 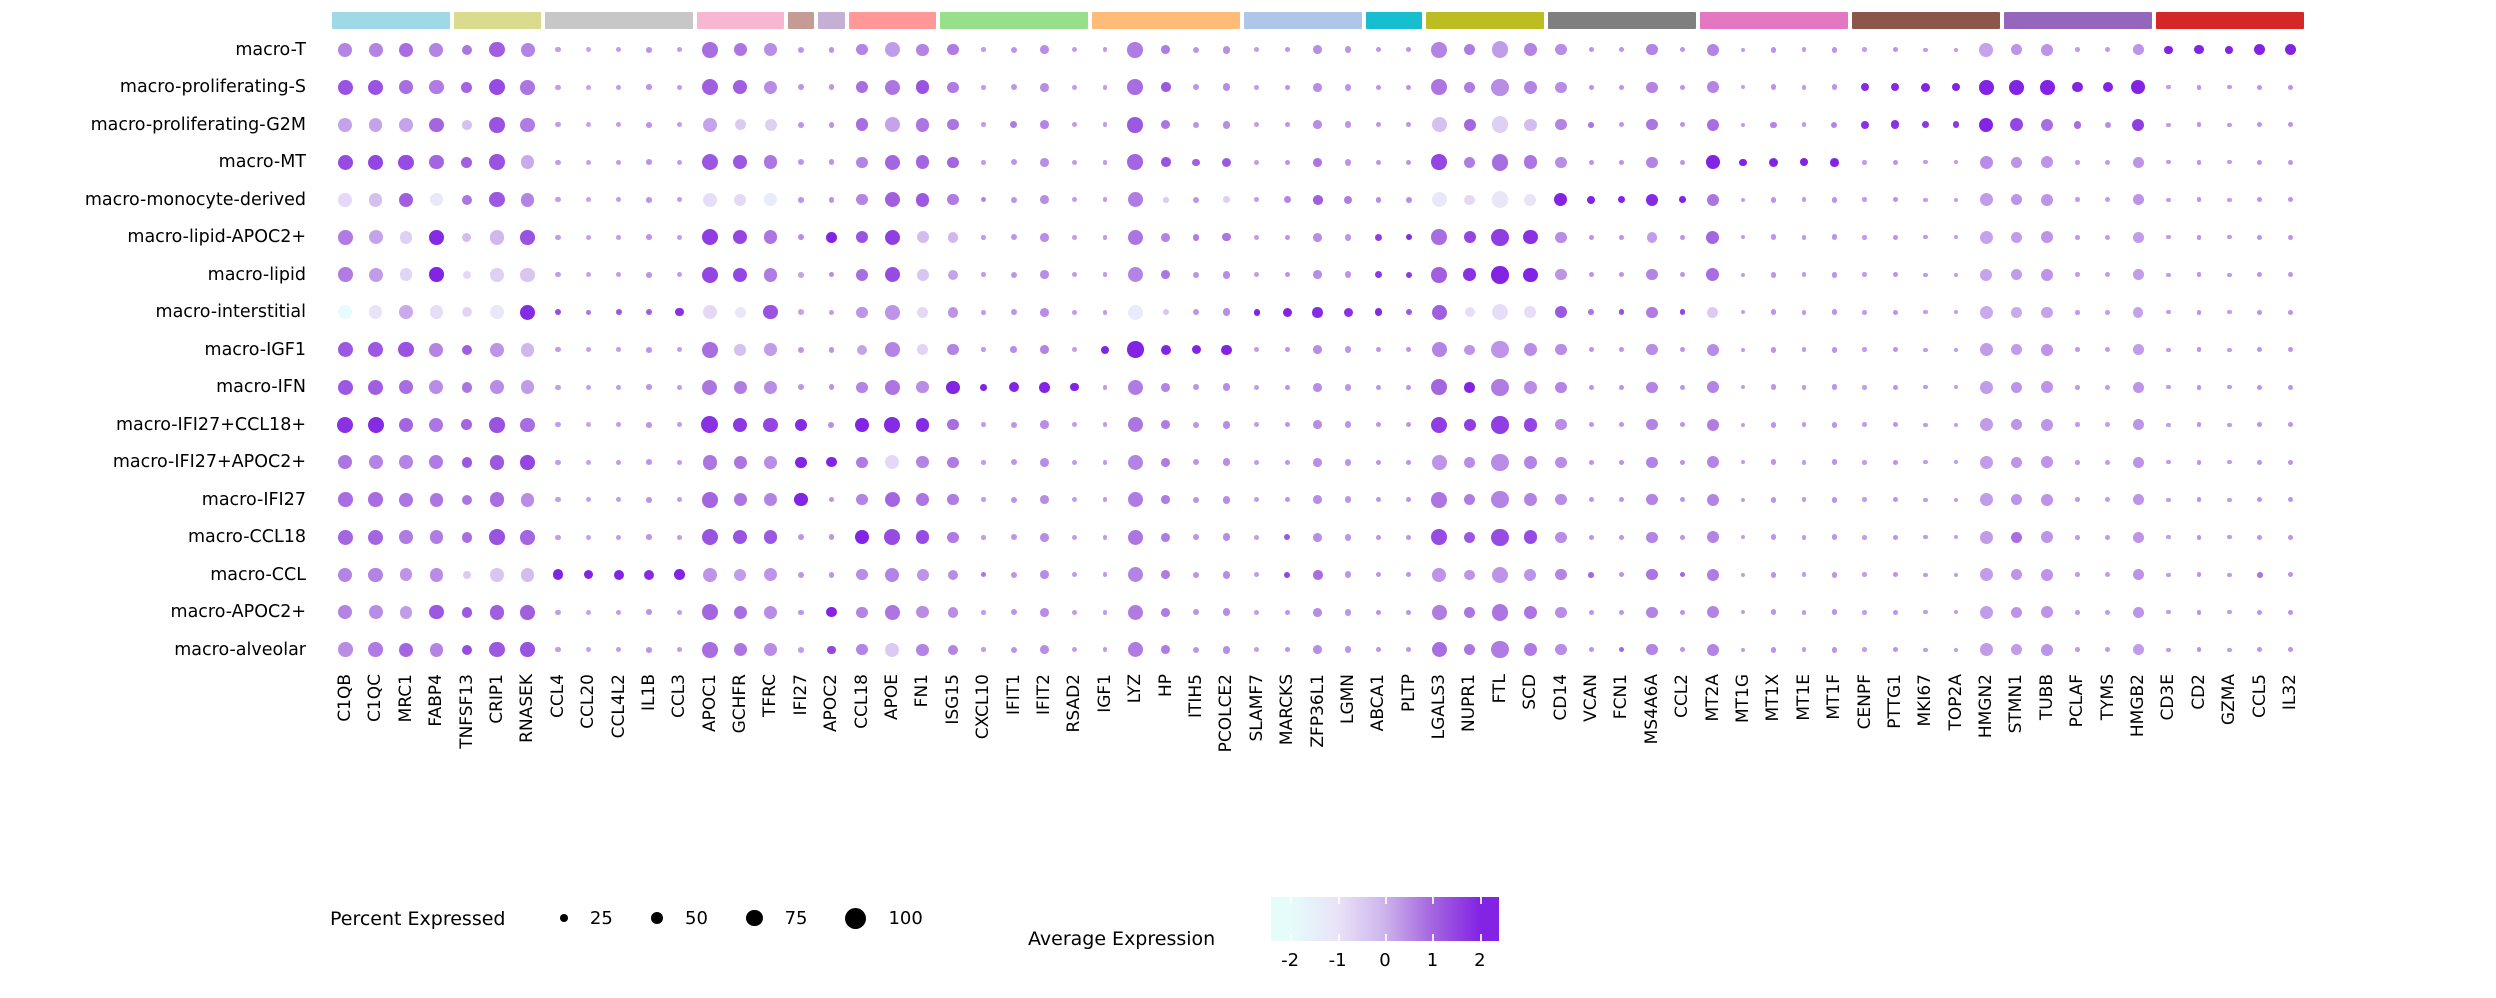 I want to click on dot-macro-proliferating-G2M-MT1F, so click(x=1834, y=125).